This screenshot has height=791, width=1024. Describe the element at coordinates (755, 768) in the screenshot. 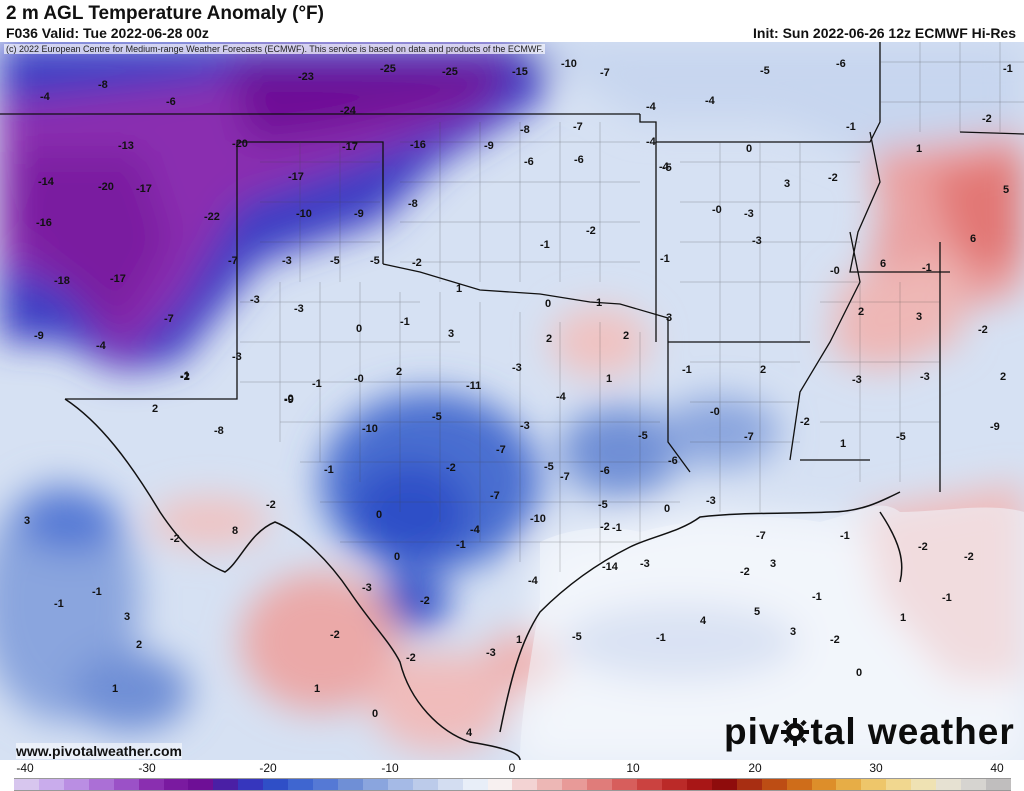

I see `colorbar-tick-label: 20` at that location.